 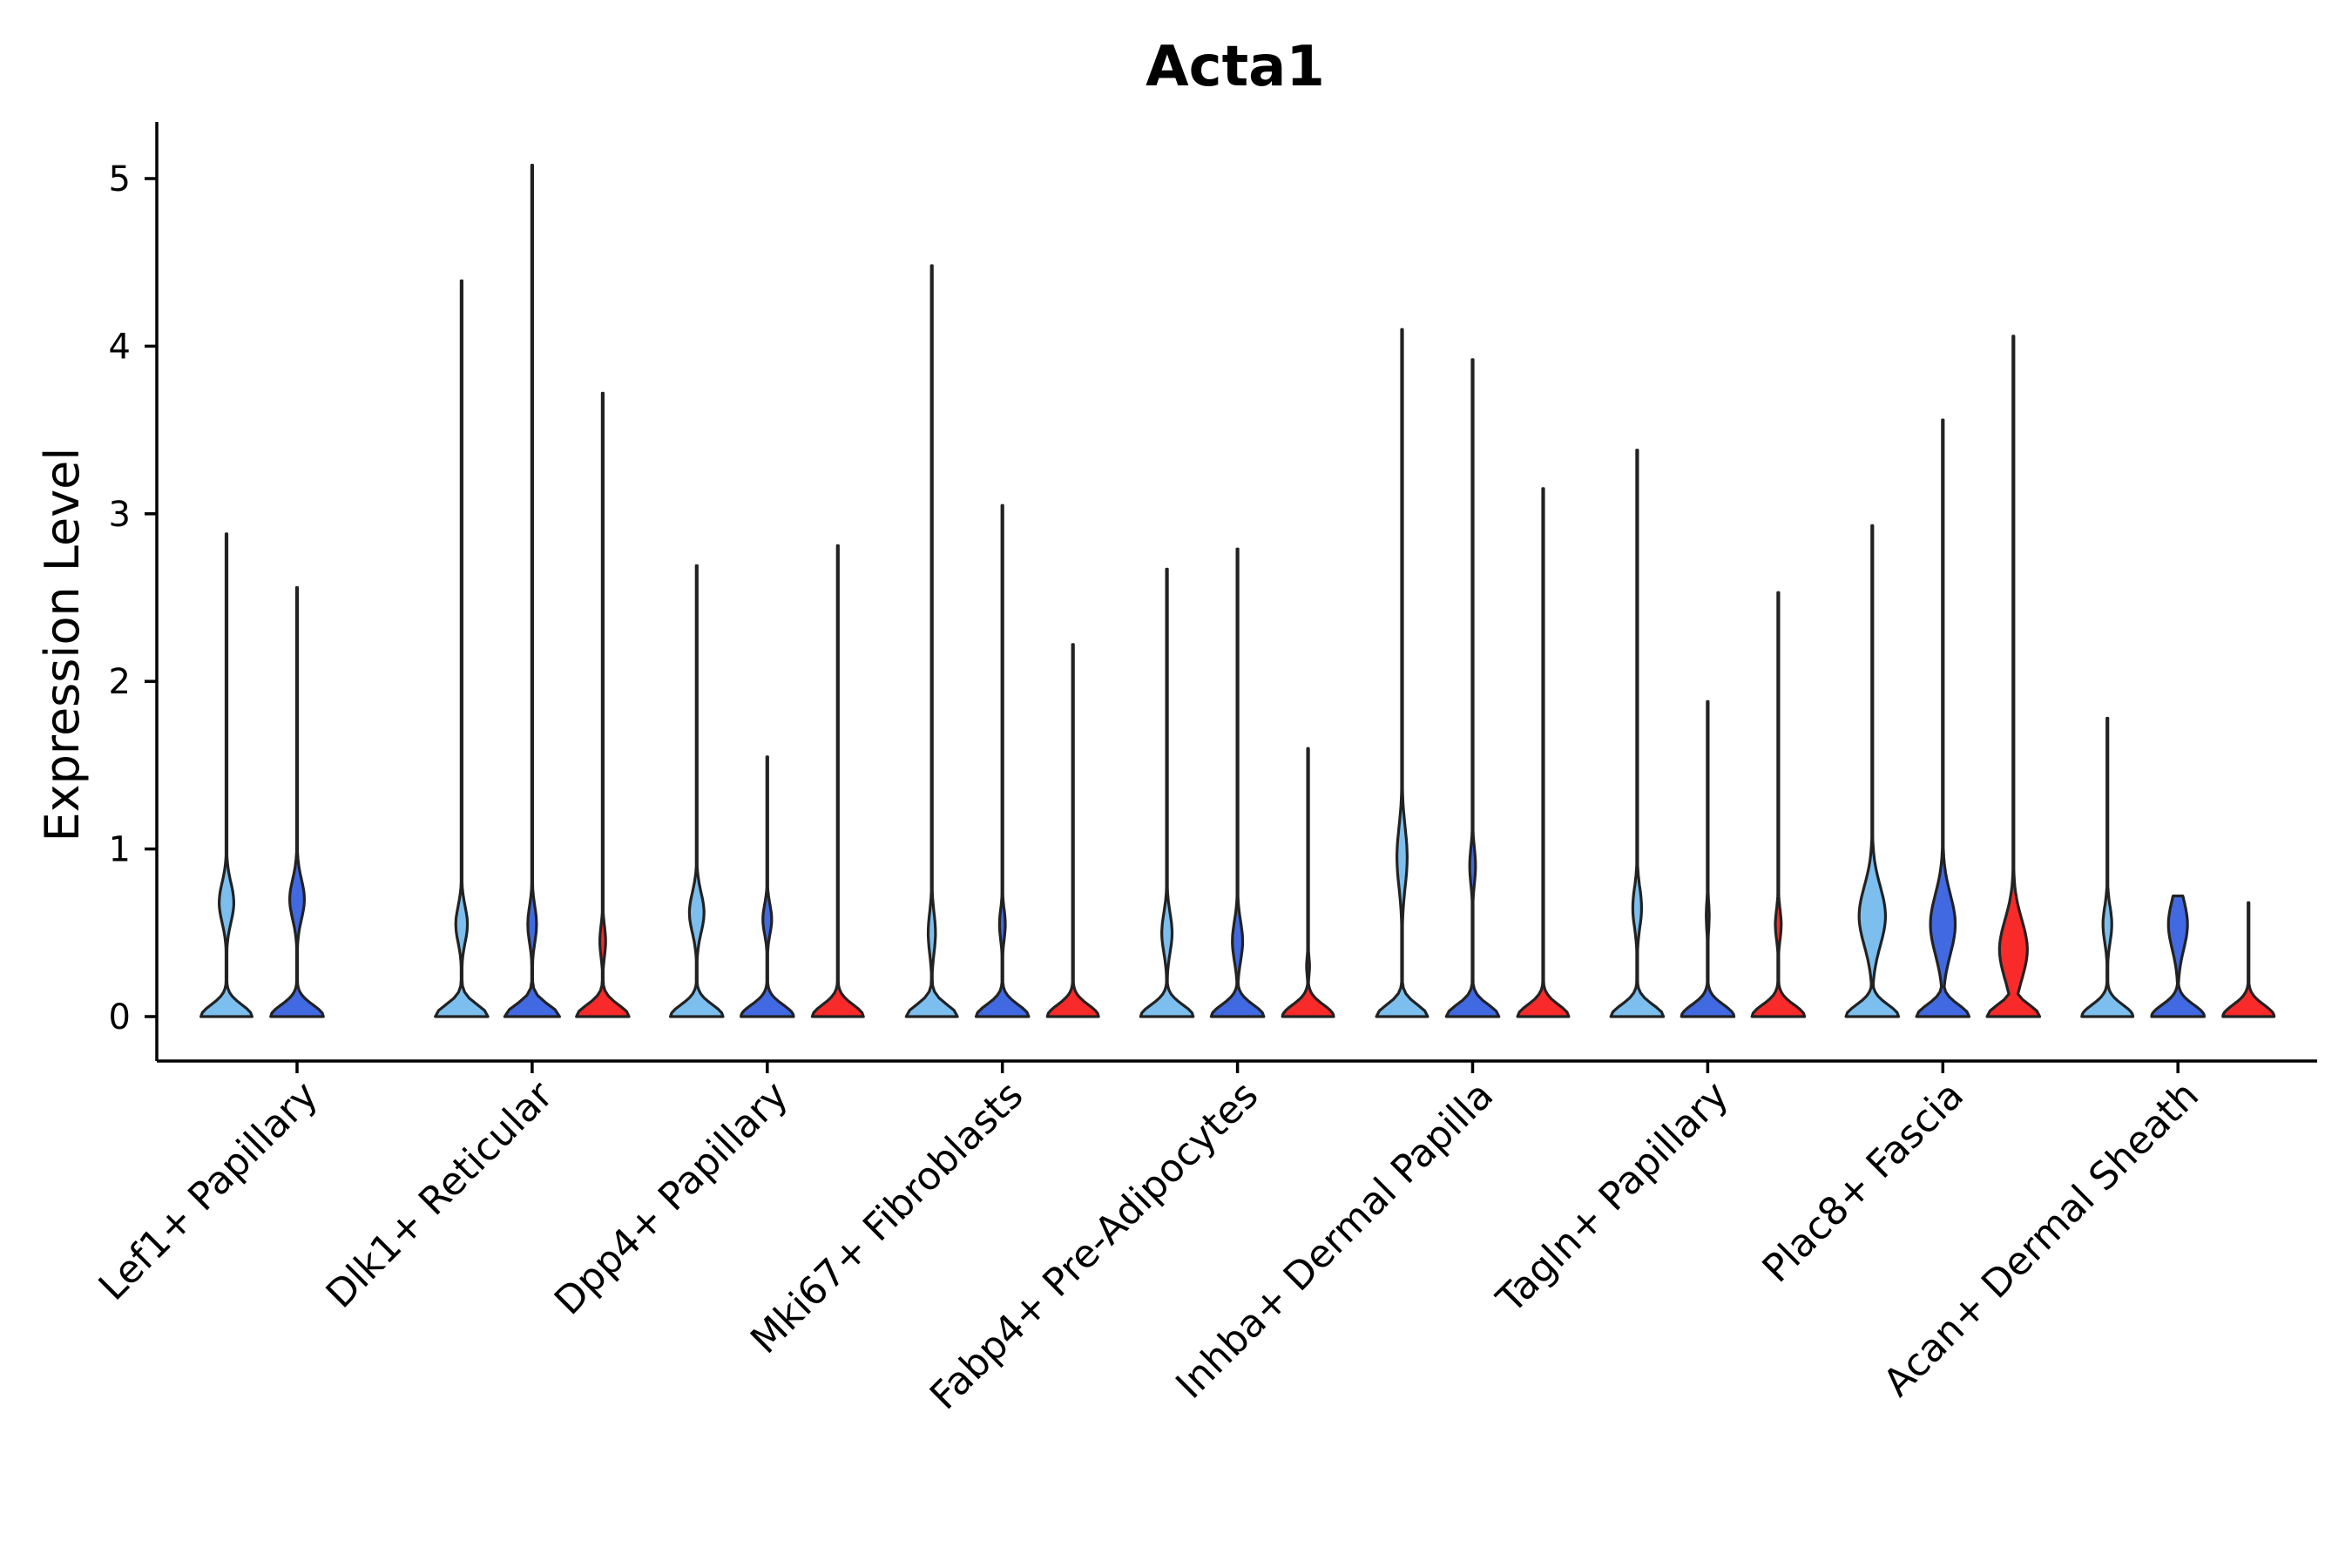 I want to click on y-tick-label: 2, so click(x=120, y=682).